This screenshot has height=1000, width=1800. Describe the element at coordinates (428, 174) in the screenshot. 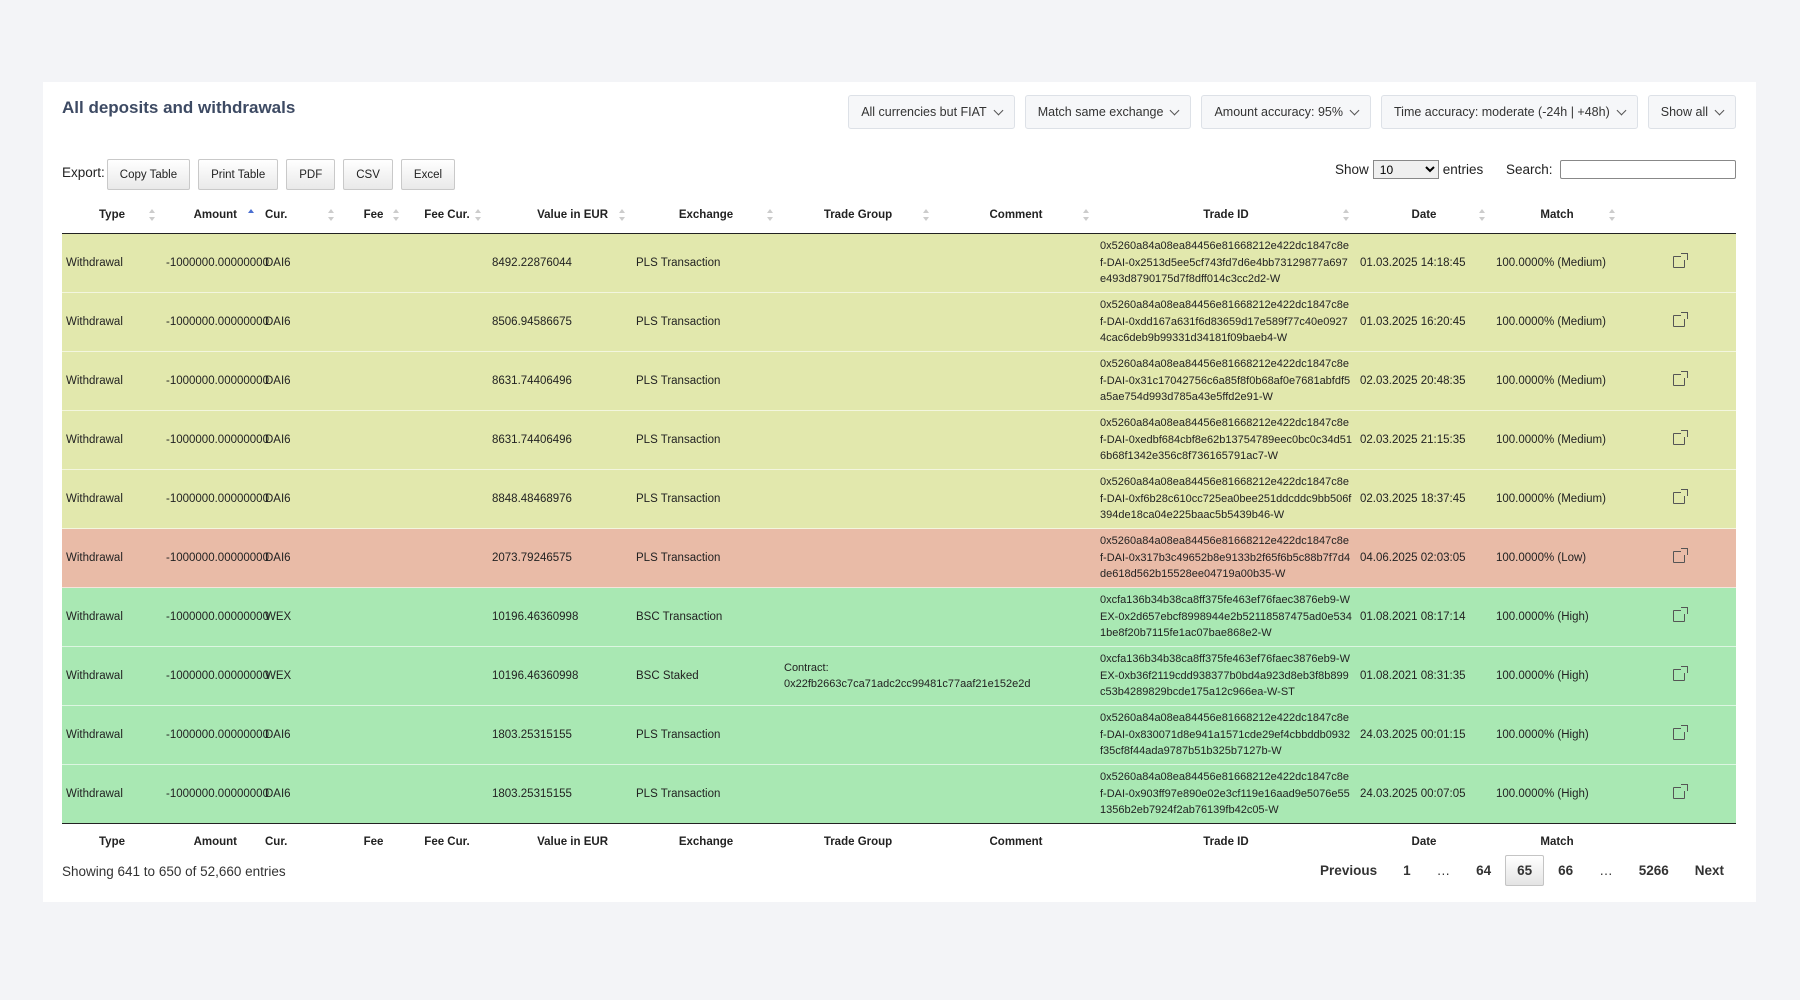

I see `excel-export-button: Excel` at that location.